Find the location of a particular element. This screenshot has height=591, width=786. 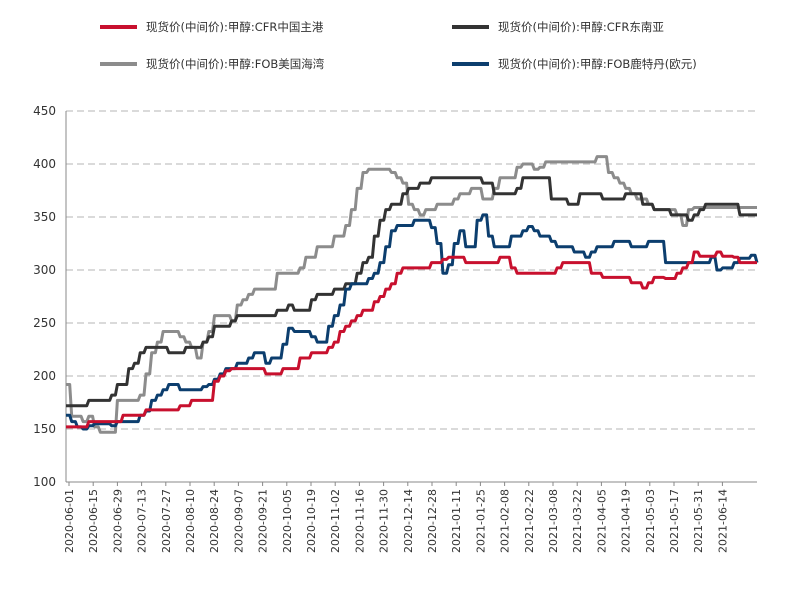

x-tick-label: 2021-03-22 is located at coordinates (577, 521).